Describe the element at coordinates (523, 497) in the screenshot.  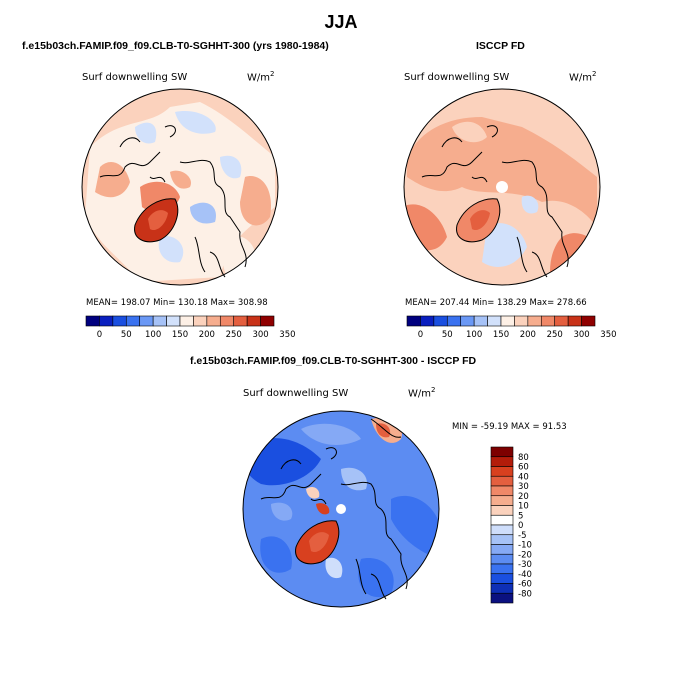
I see `diff-colorbar-tick-label: 20` at that location.